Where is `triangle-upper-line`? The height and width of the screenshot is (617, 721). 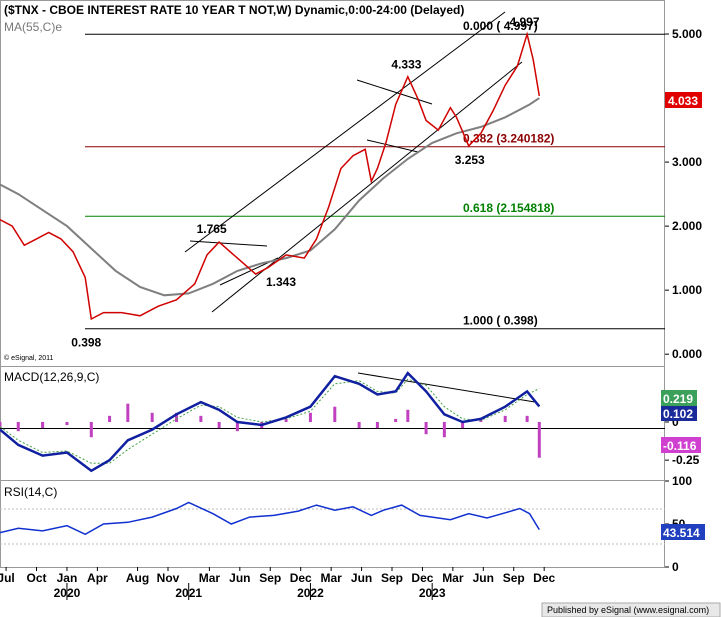 triangle-upper-line is located at coordinates (228, 243).